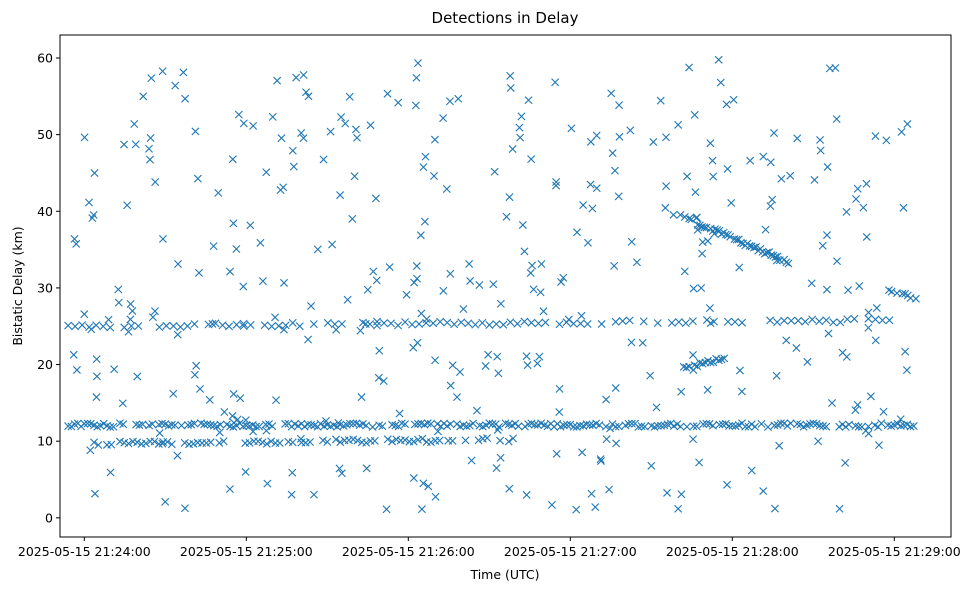 The width and height of the screenshot is (979, 590). What do you see at coordinates (48, 287) in the screenshot?
I see `y-axis-ticks: 0 10 20 30 40 50 60` at bounding box center [48, 287].